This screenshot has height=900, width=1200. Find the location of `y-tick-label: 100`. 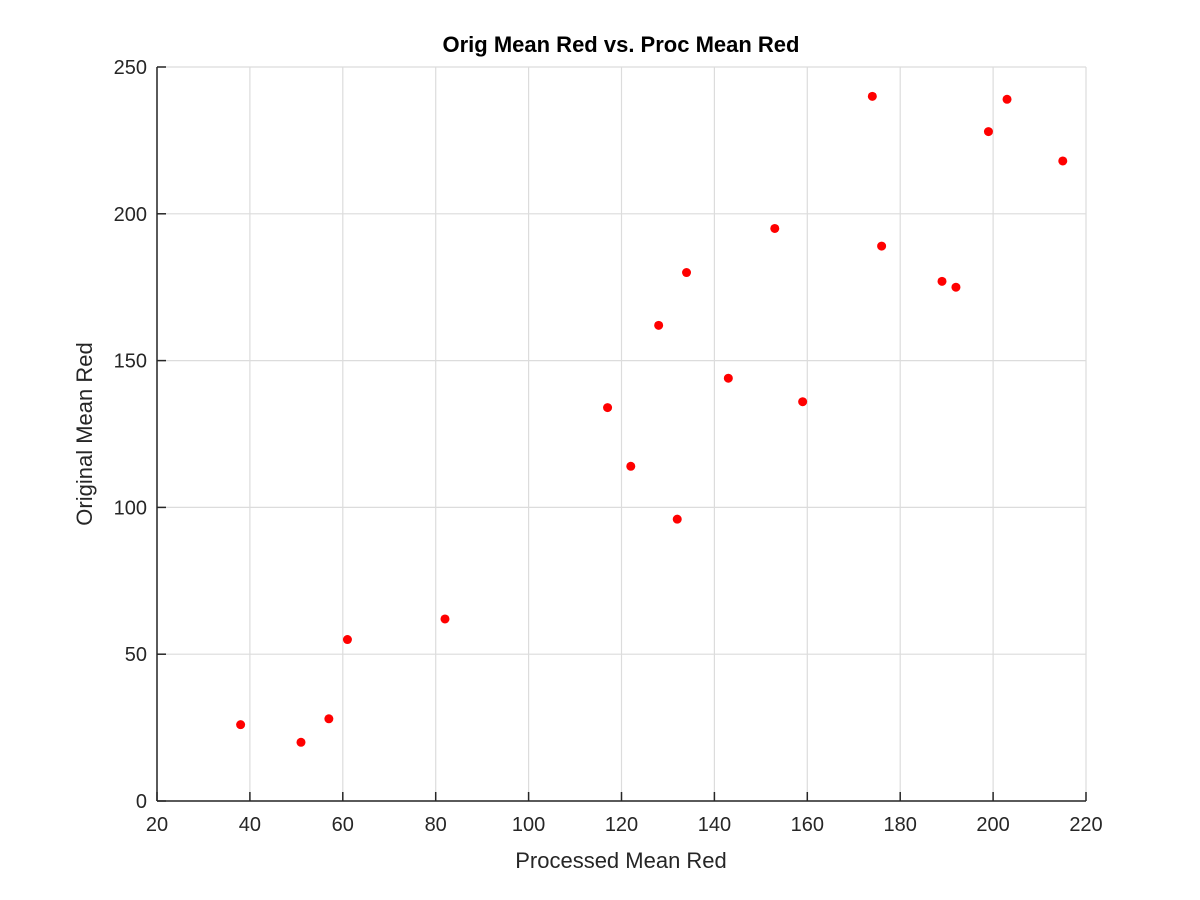

y-tick-label: 100 is located at coordinates (130, 508).